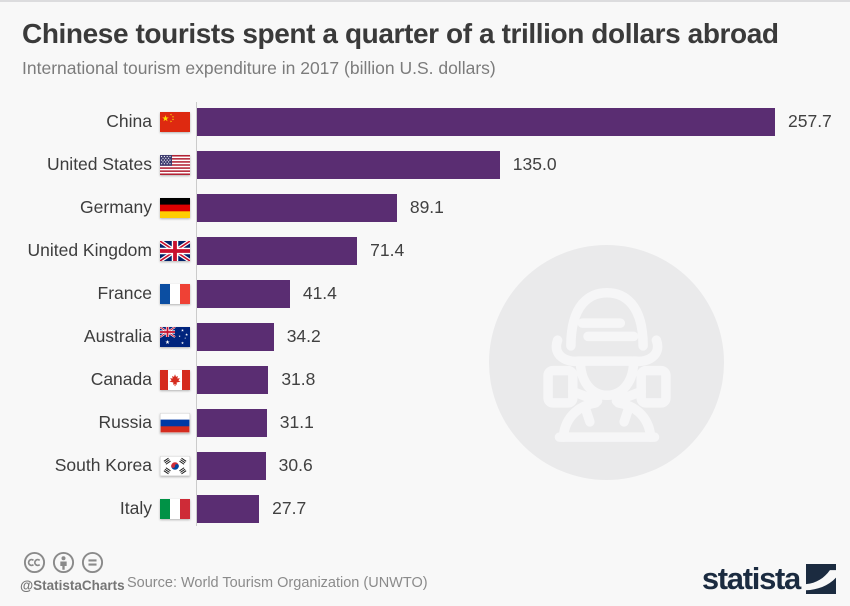 The height and width of the screenshot is (606, 850). I want to click on chart-row: South Korea 30.6, so click(425, 465).